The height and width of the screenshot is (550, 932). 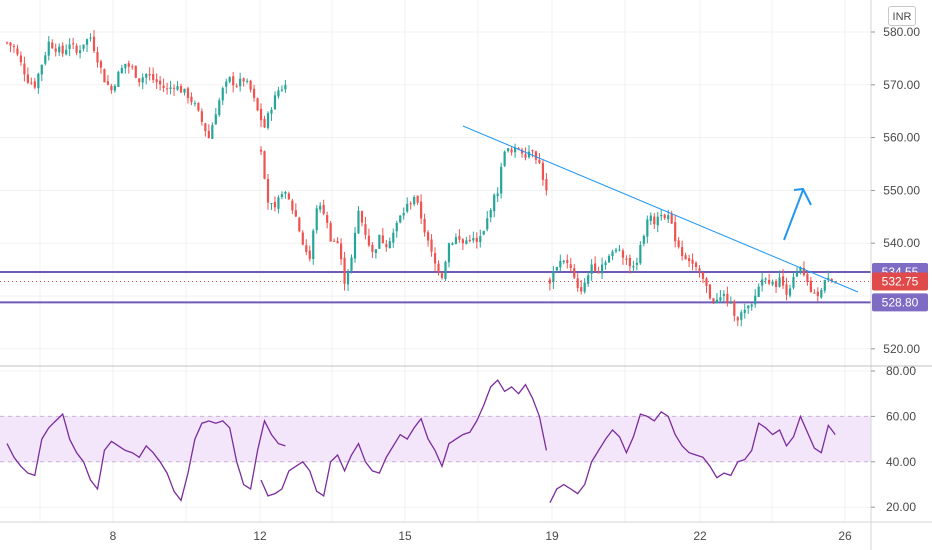 I want to click on price-axis-label: 580.00, so click(x=901, y=32).